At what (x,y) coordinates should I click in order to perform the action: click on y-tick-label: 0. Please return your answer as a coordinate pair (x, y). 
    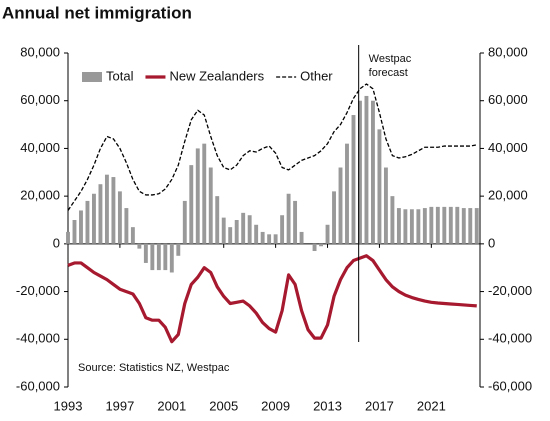
    Looking at the image, I should click on (56, 242).